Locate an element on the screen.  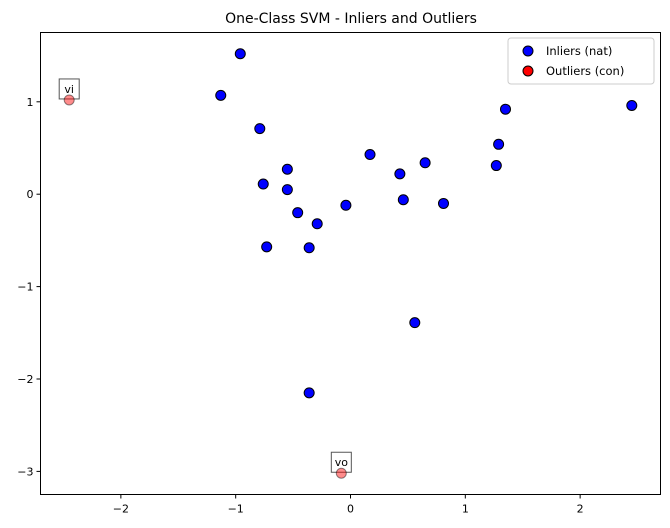
y-tick-label: 1 is located at coordinates (30, 102).